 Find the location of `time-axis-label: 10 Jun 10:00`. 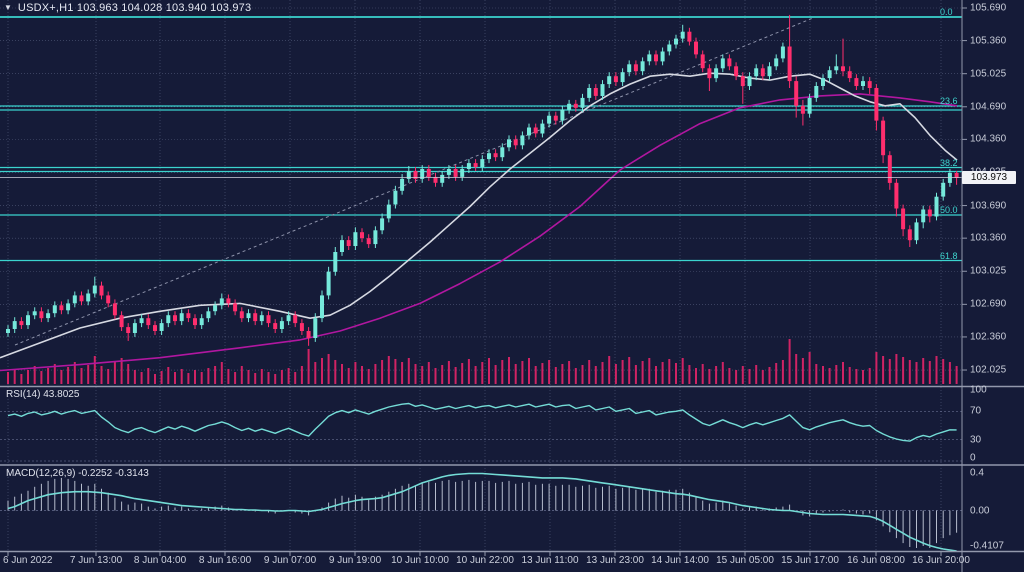

time-axis-label: 10 Jun 10:00 is located at coordinates (420, 560).